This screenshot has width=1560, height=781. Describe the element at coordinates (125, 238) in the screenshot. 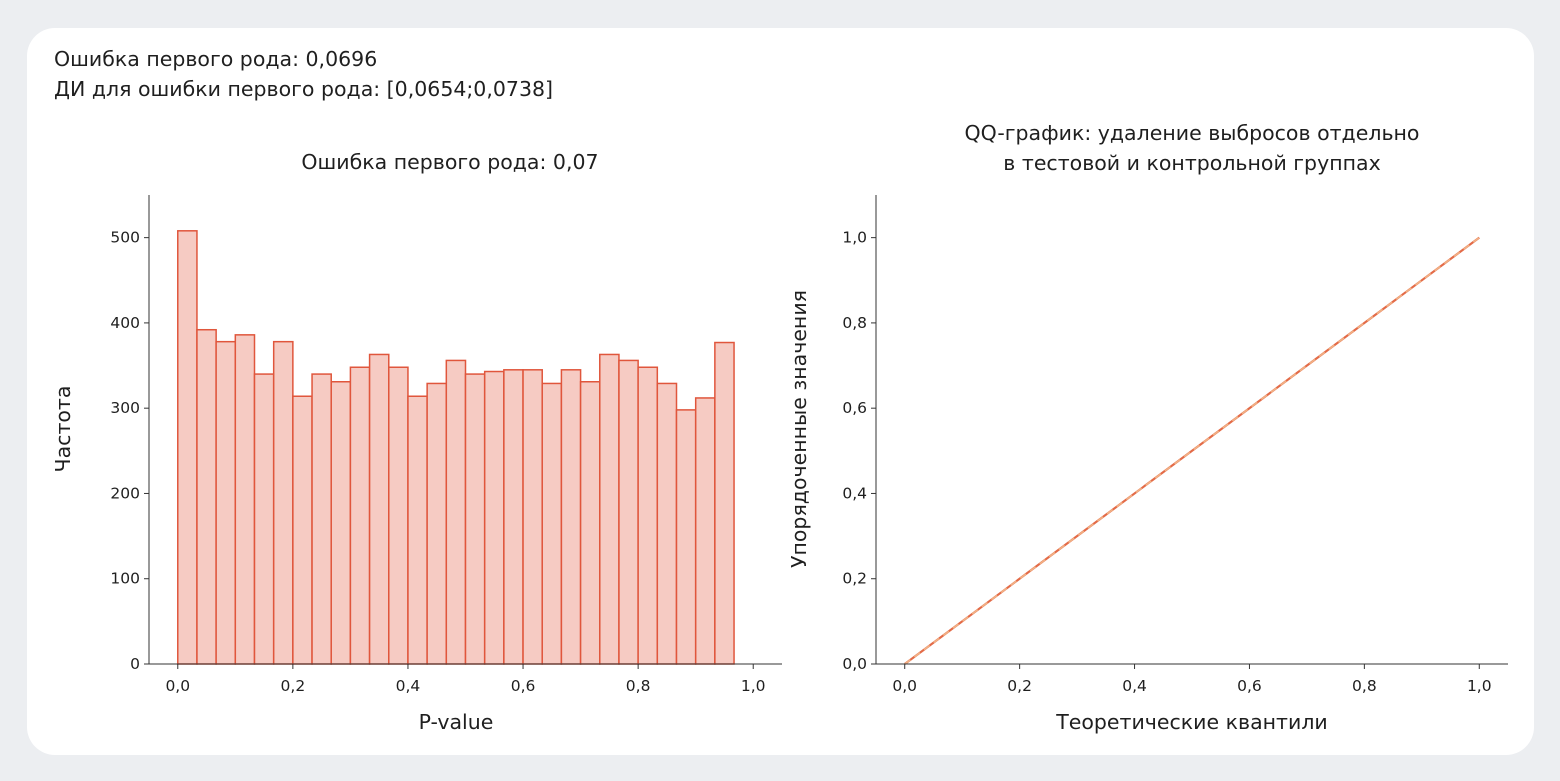

I see `histogram-y-tick-label: 500` at that location.